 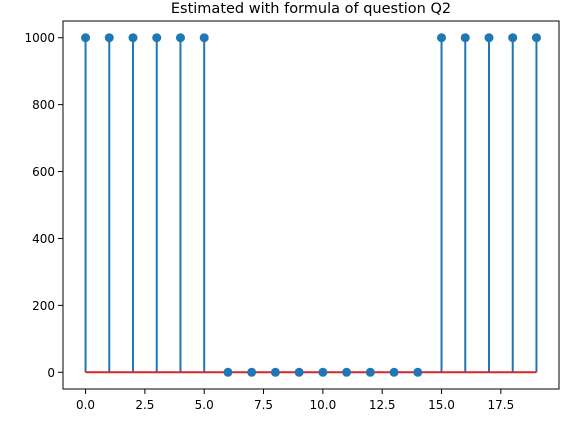 I want to click on y-tick-label: 800, so click(x=43, y=105).